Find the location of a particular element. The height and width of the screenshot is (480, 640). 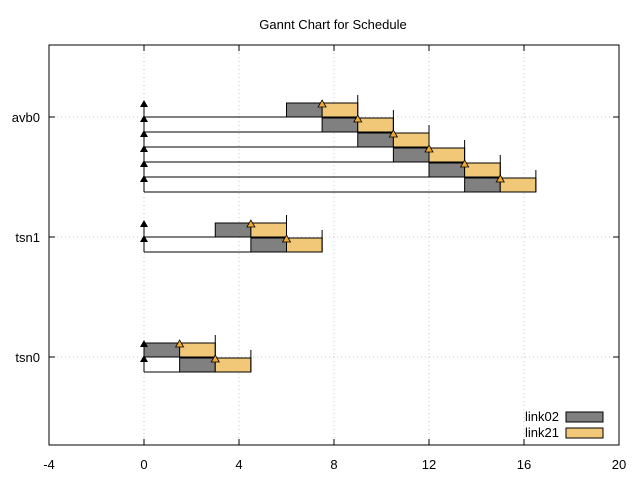

x-tick-label: 0 is located at coordinates (143, 464).